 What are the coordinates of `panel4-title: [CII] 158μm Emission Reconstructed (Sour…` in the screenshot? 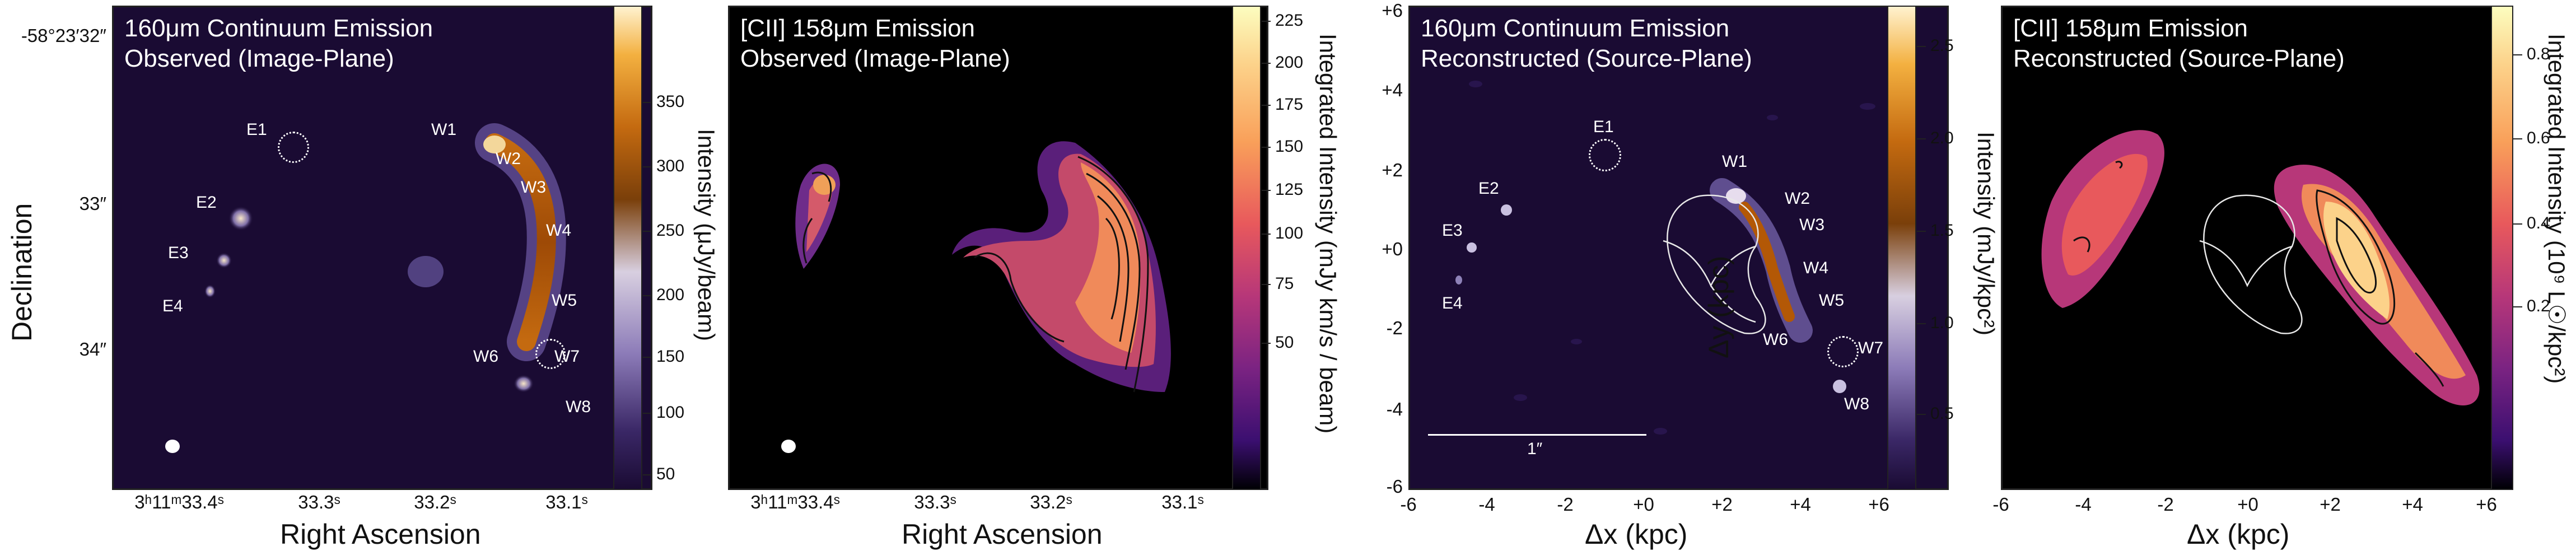 It's located at (2179, 44).